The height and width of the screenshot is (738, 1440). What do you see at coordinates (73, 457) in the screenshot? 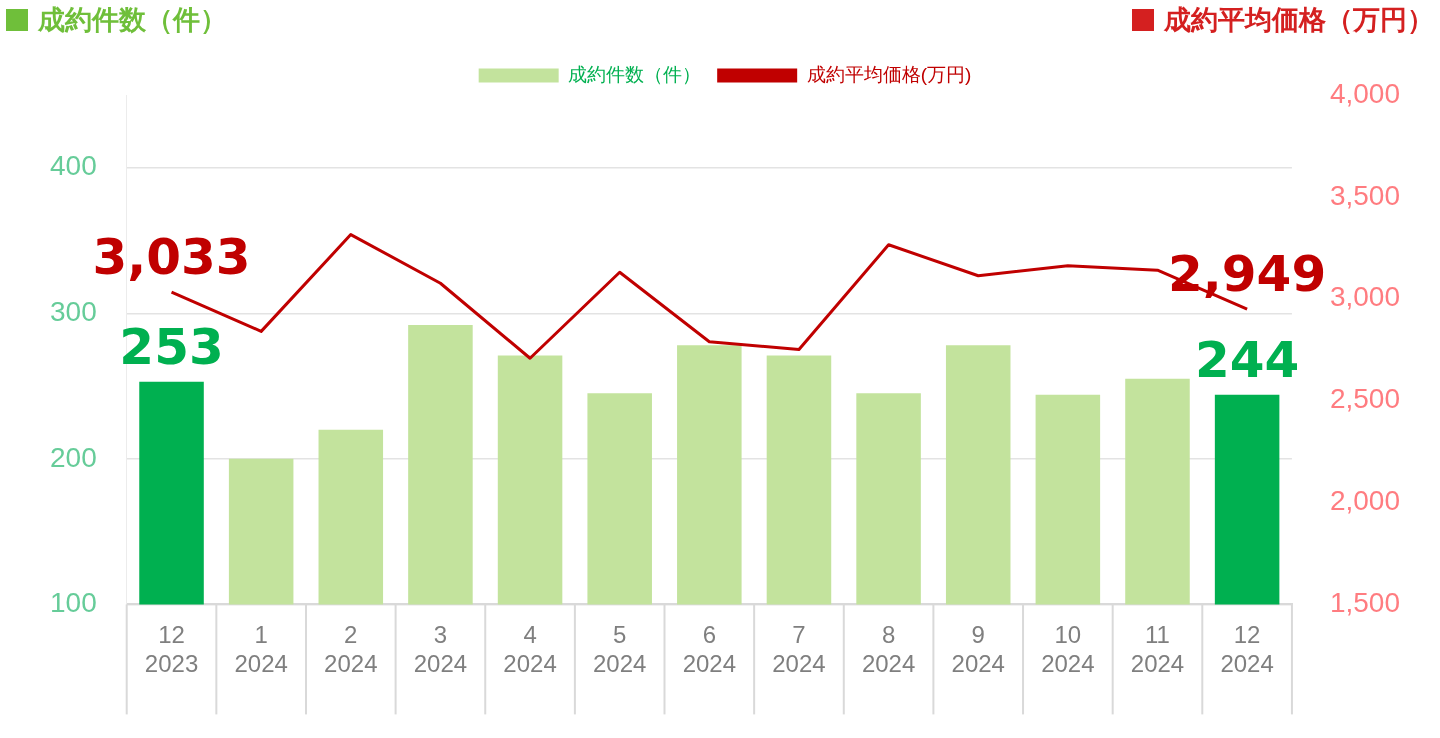
I see `y-tick-label: 200` at bounding box center [73, 457].